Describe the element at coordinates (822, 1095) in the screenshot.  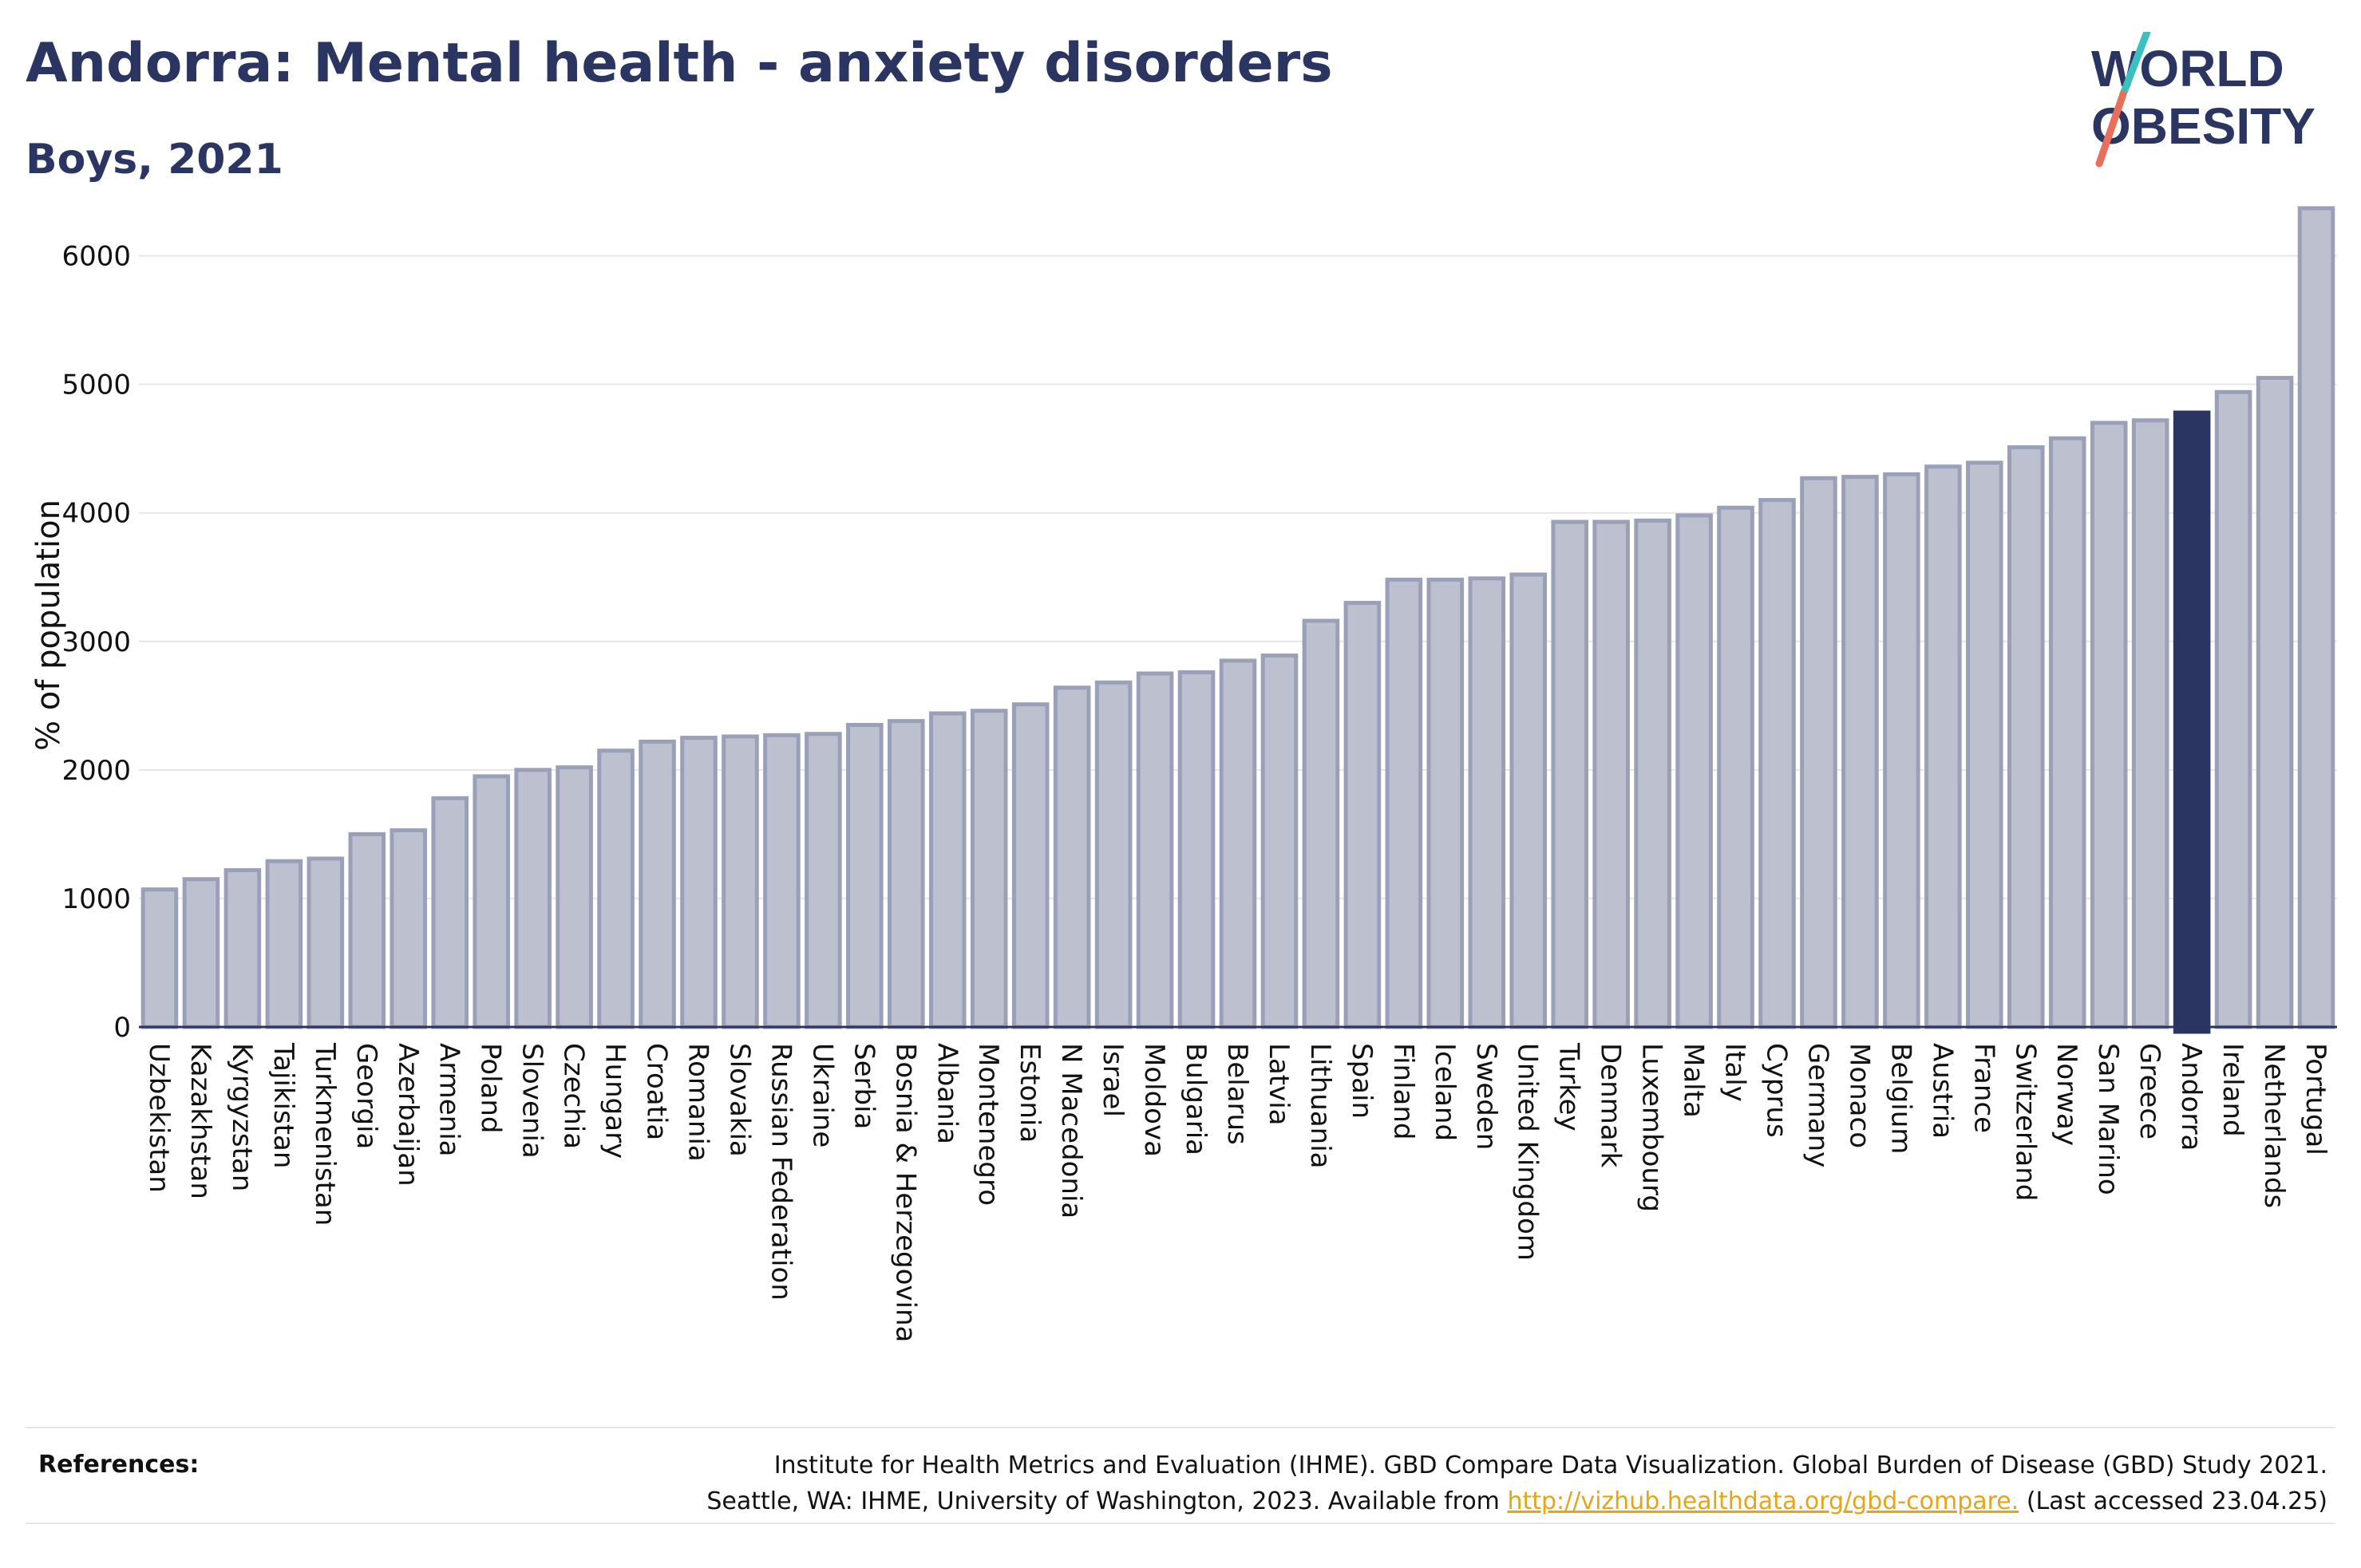
I see `x-tick-label: Ukraine` at that location.